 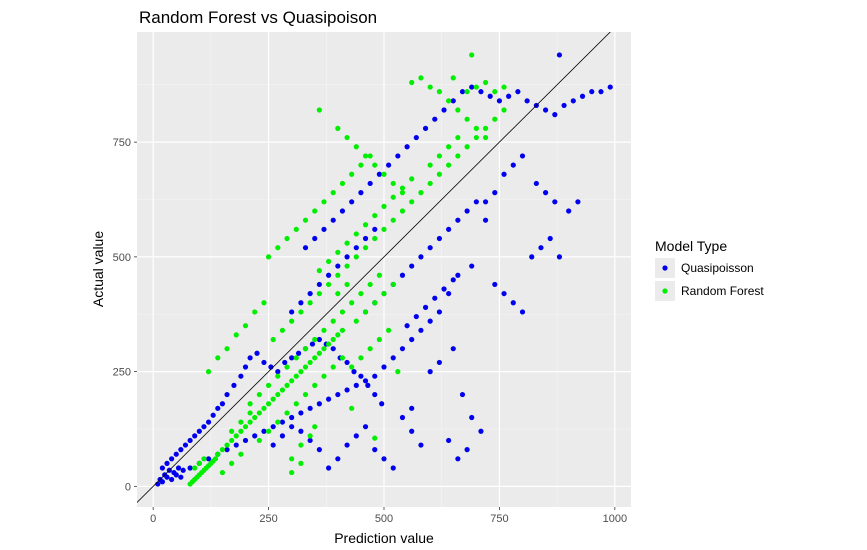 What do you see at coordinates (98, 269) in the screenshot?
I see `y-axis-title: Actual value` at bounding box center [98, 269].